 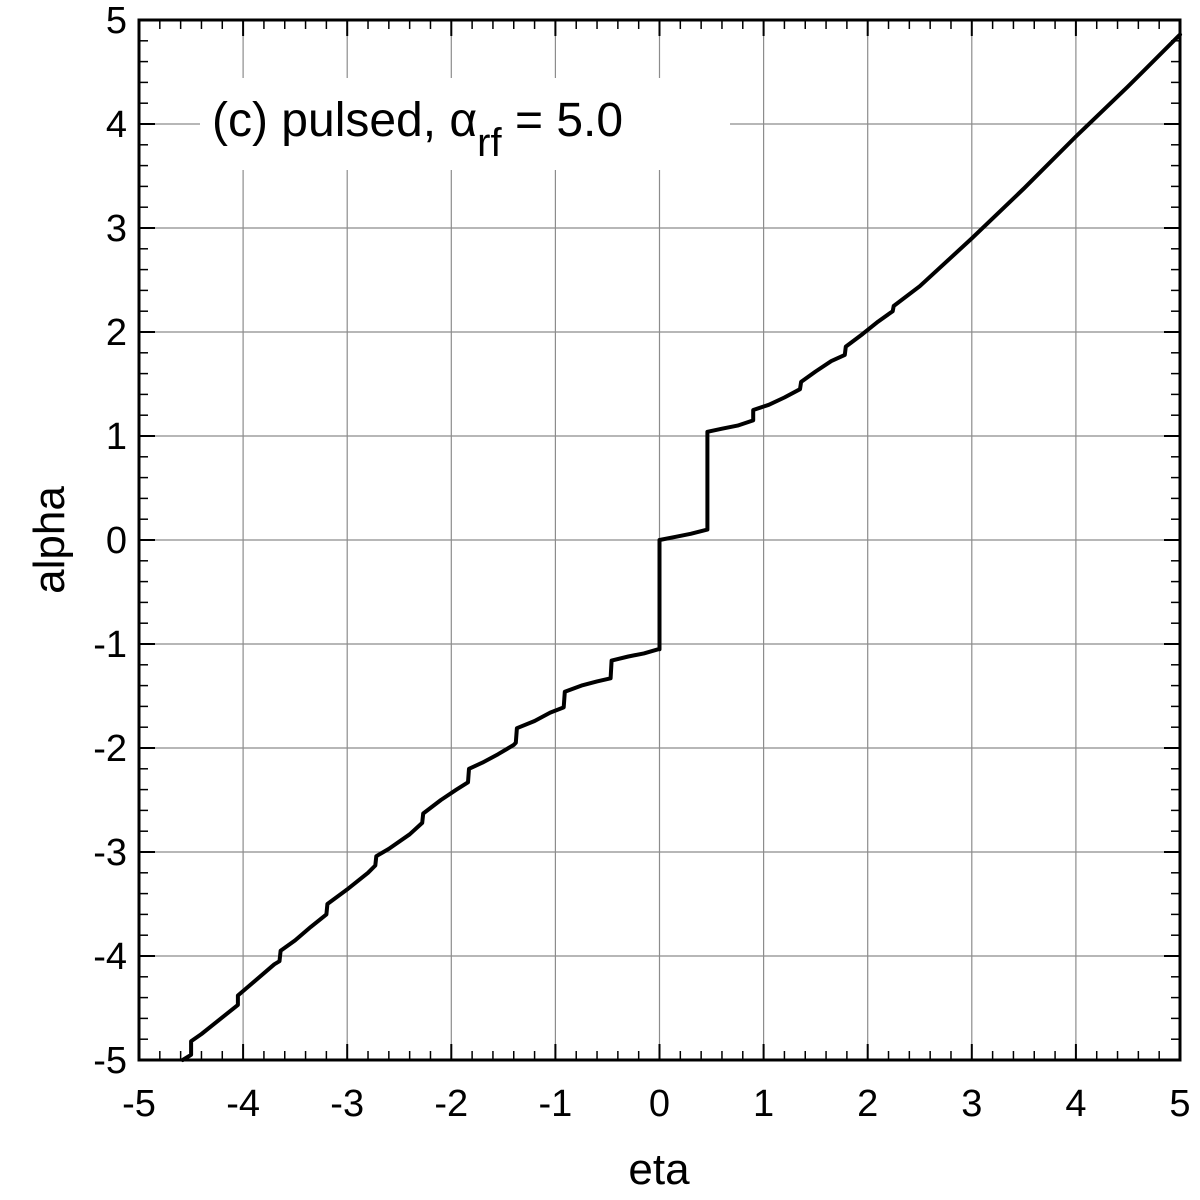 I want to click on x-axis-label: eta, so click(x=659, y=1169).